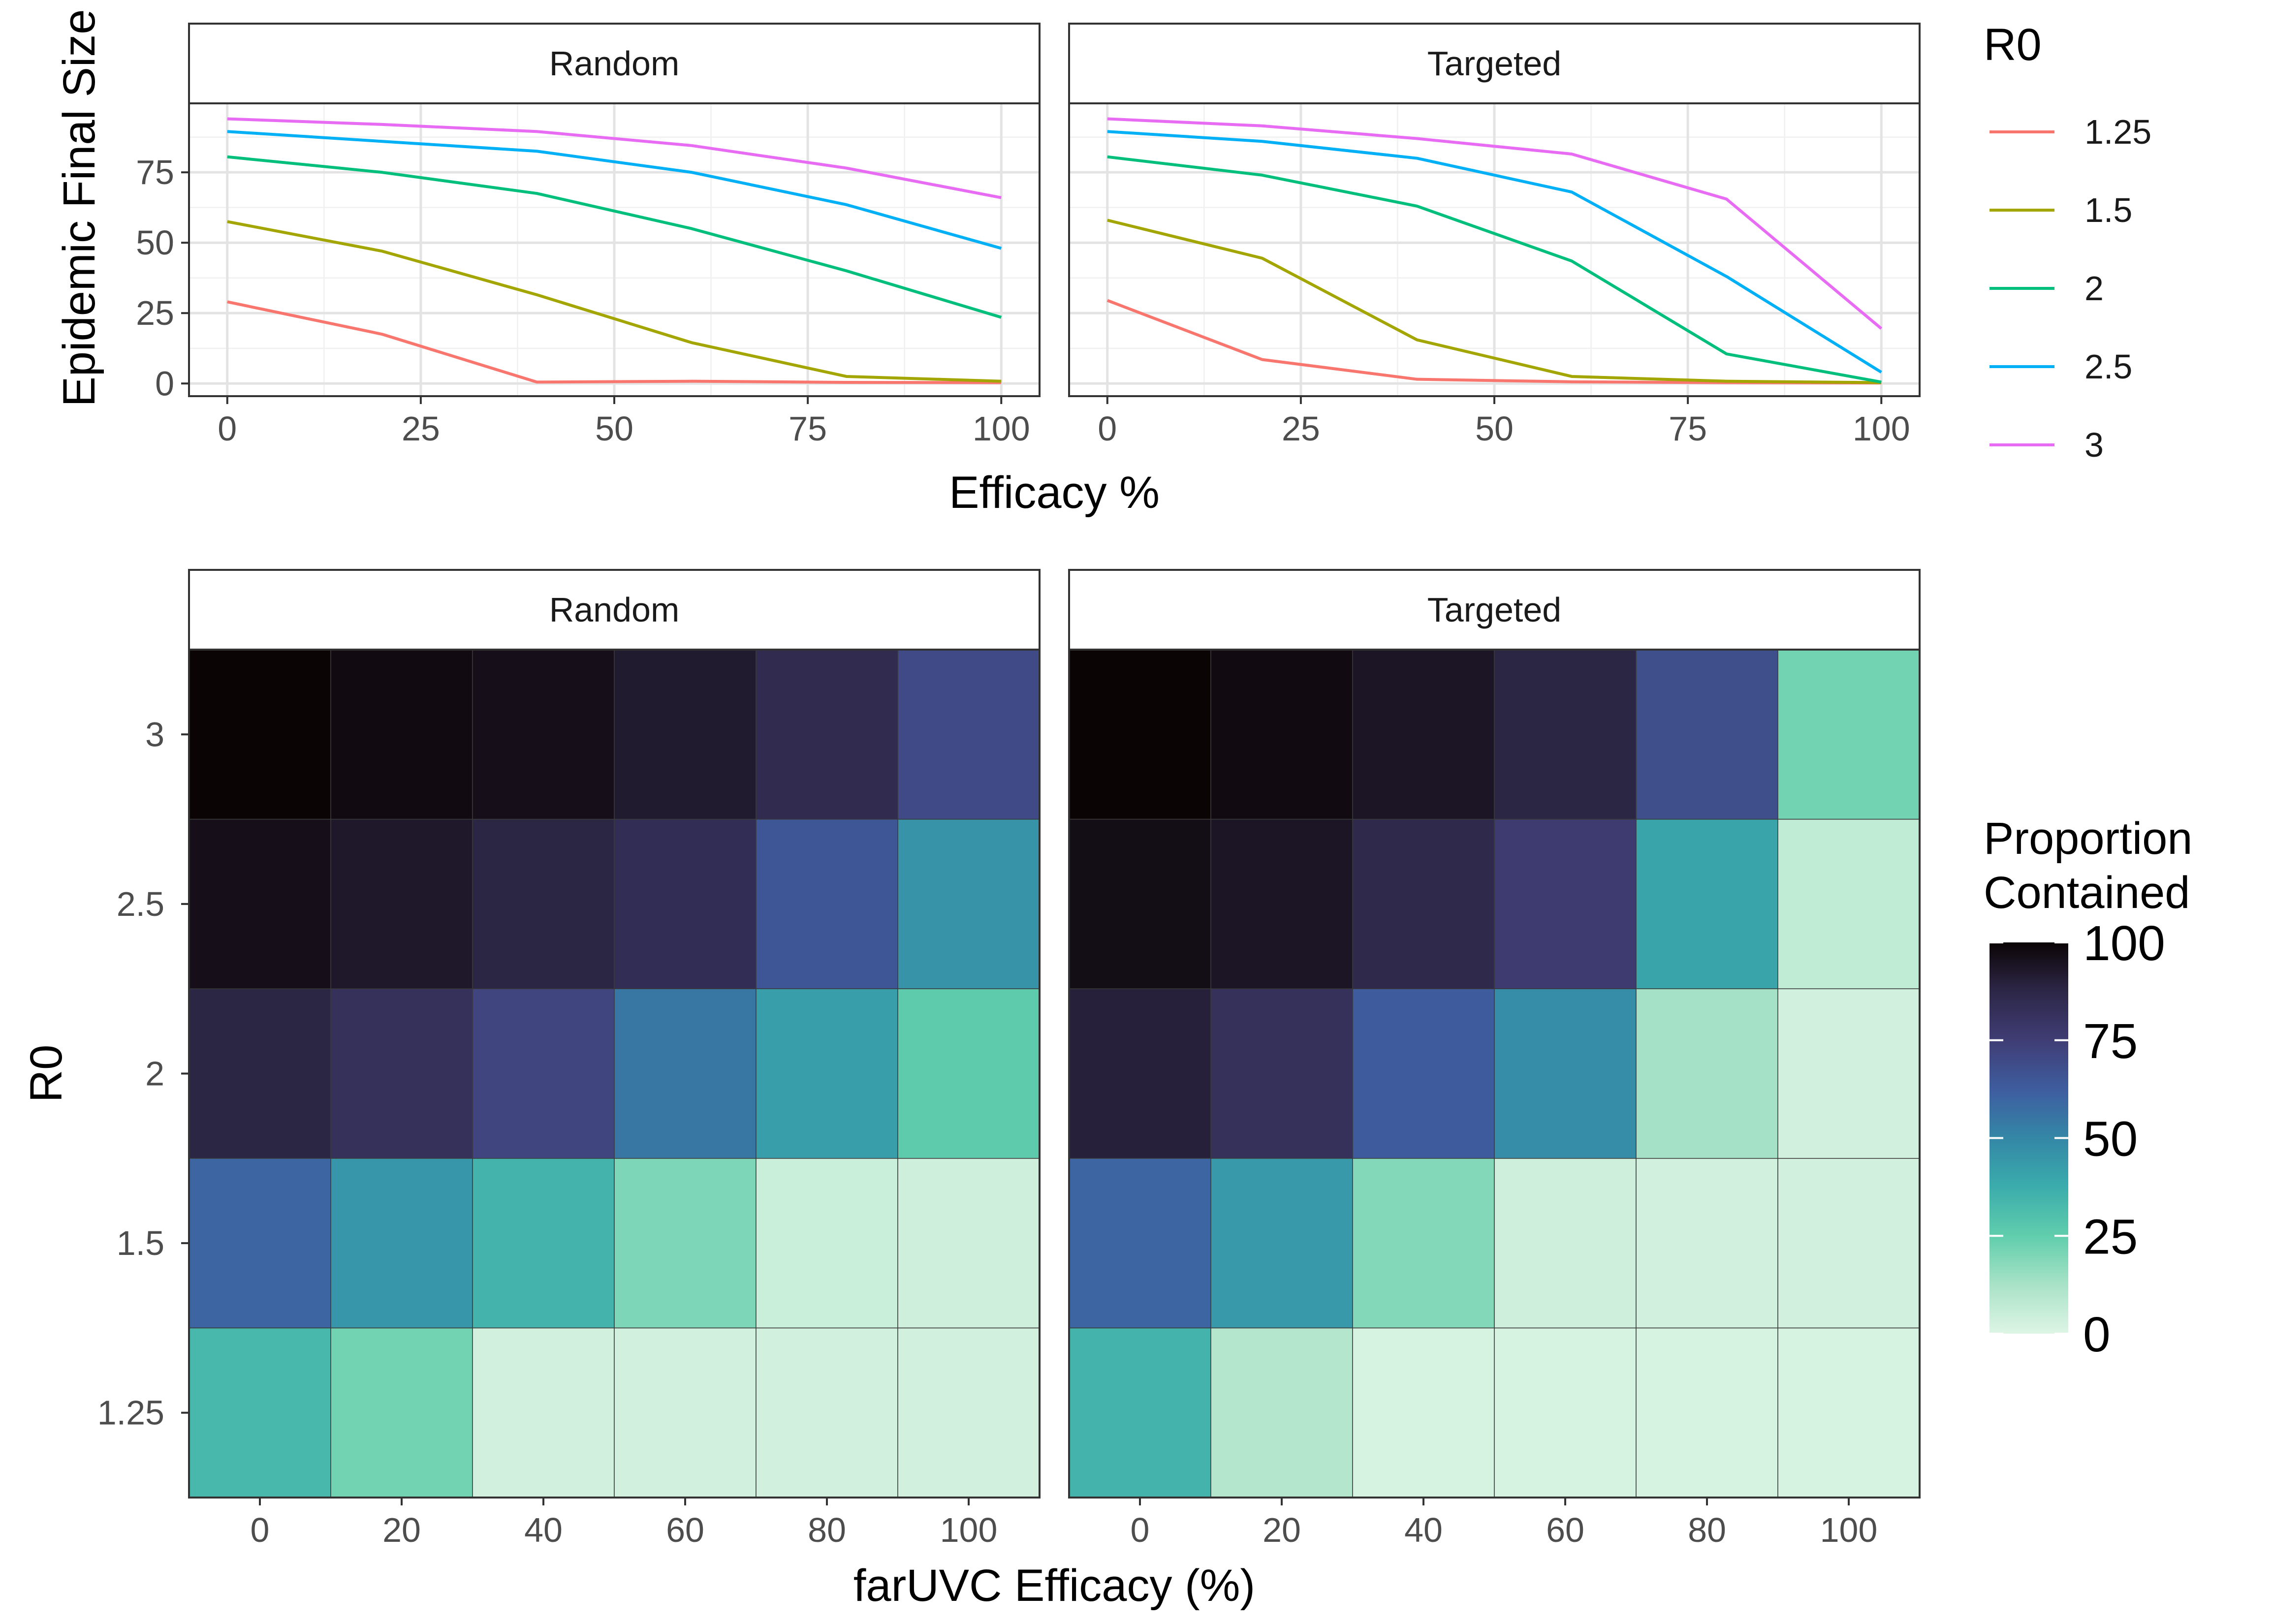  I want to click on x-axis-title: farUVC Efficacy (%), so click(1054, 1586).